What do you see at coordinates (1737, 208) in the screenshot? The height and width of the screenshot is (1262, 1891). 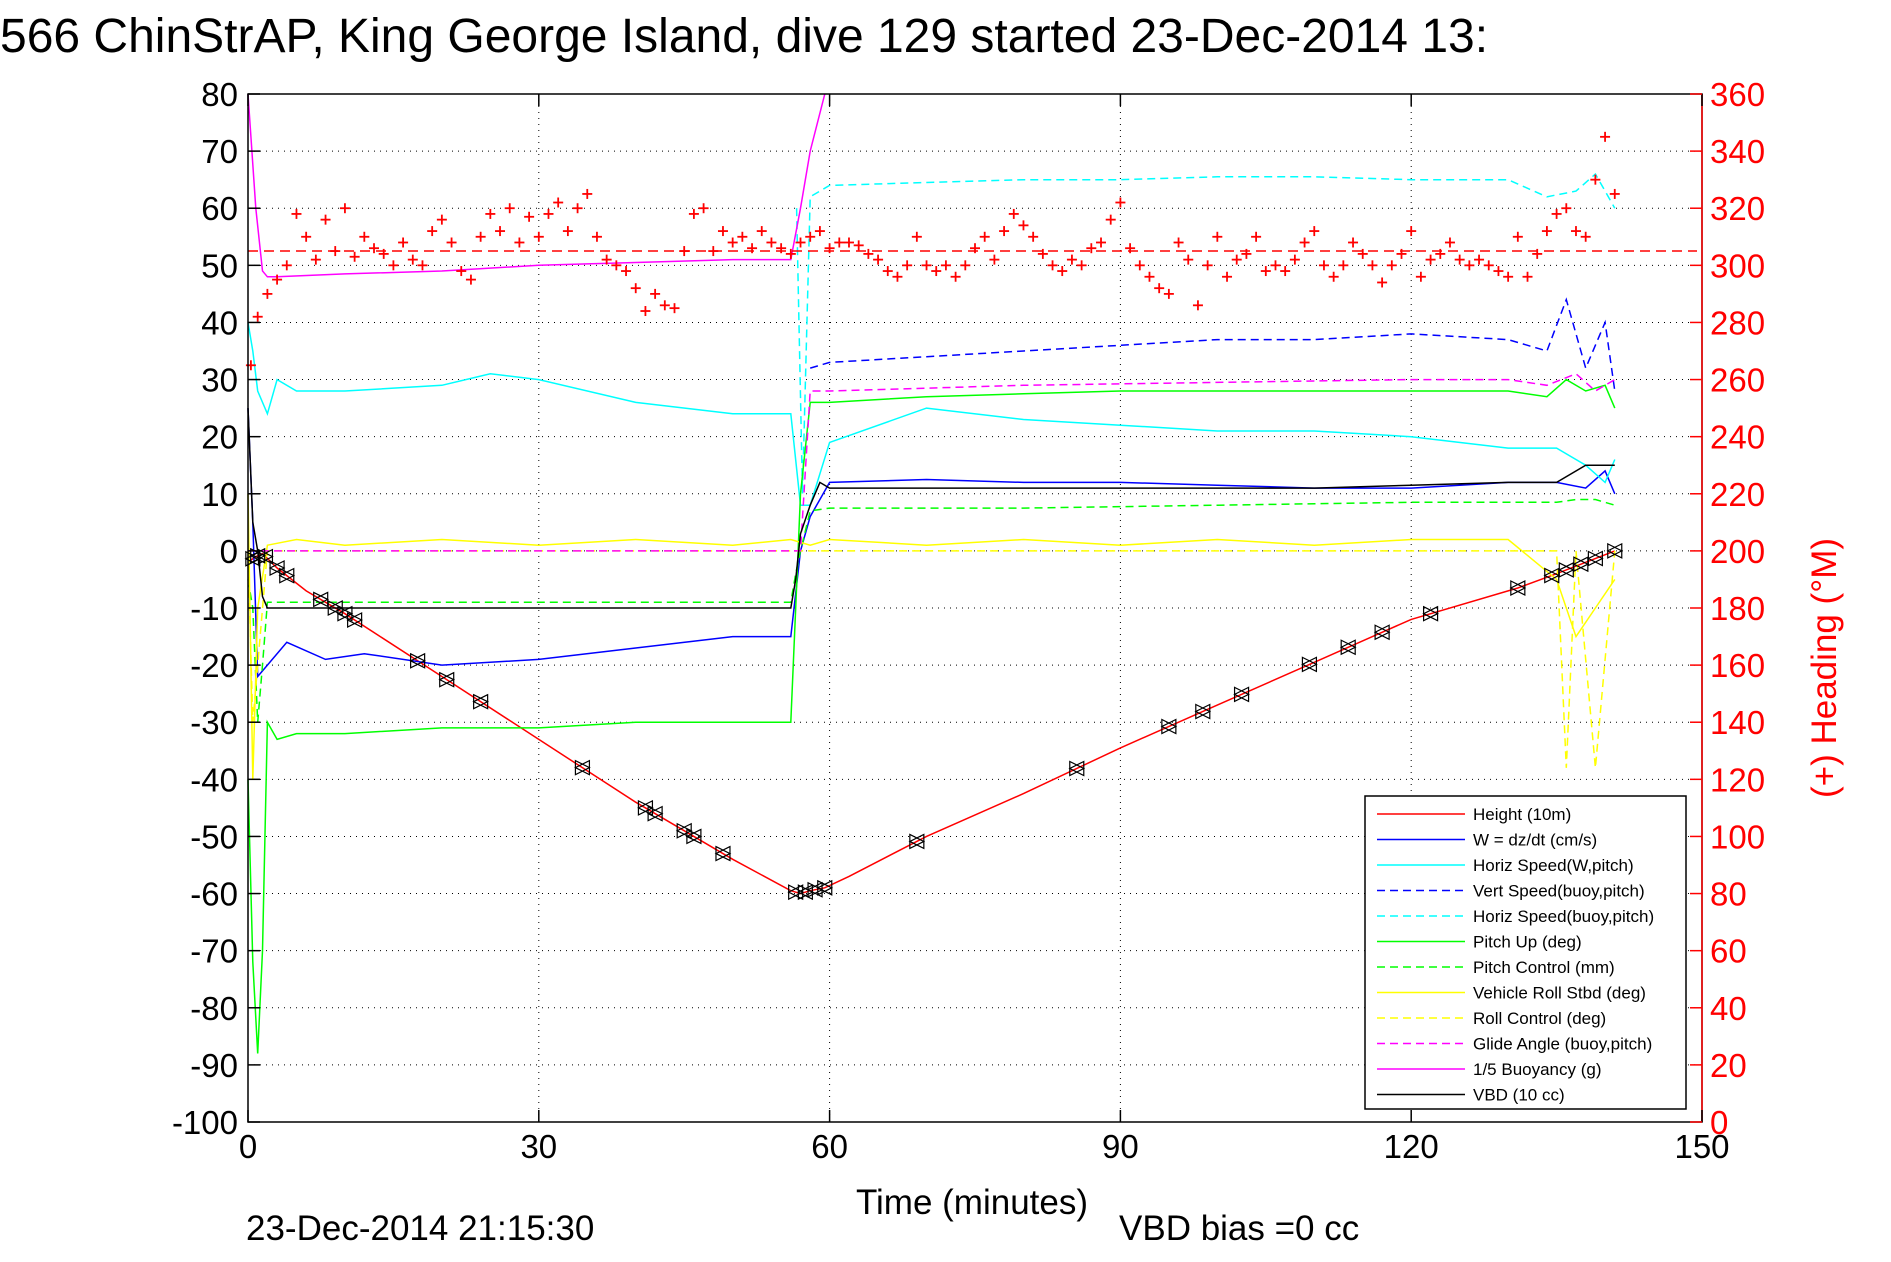 I see `y-right-tick-label: 320` at bounding box center [1737, 208].